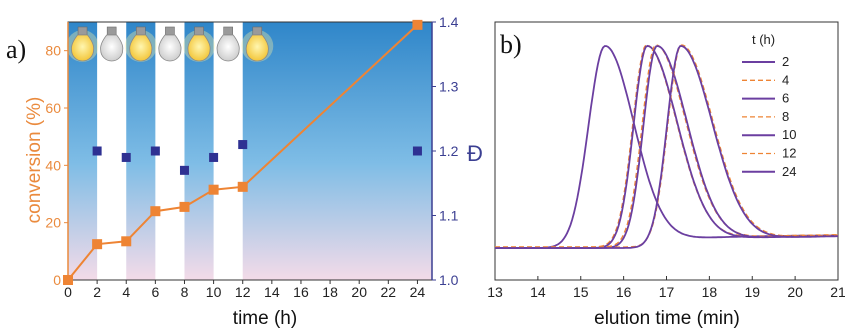  What do you see at coordinates (667, 318) in the screenshot?
I see `x-axis-title: elution time (min)` at bounding box center [667, 318].